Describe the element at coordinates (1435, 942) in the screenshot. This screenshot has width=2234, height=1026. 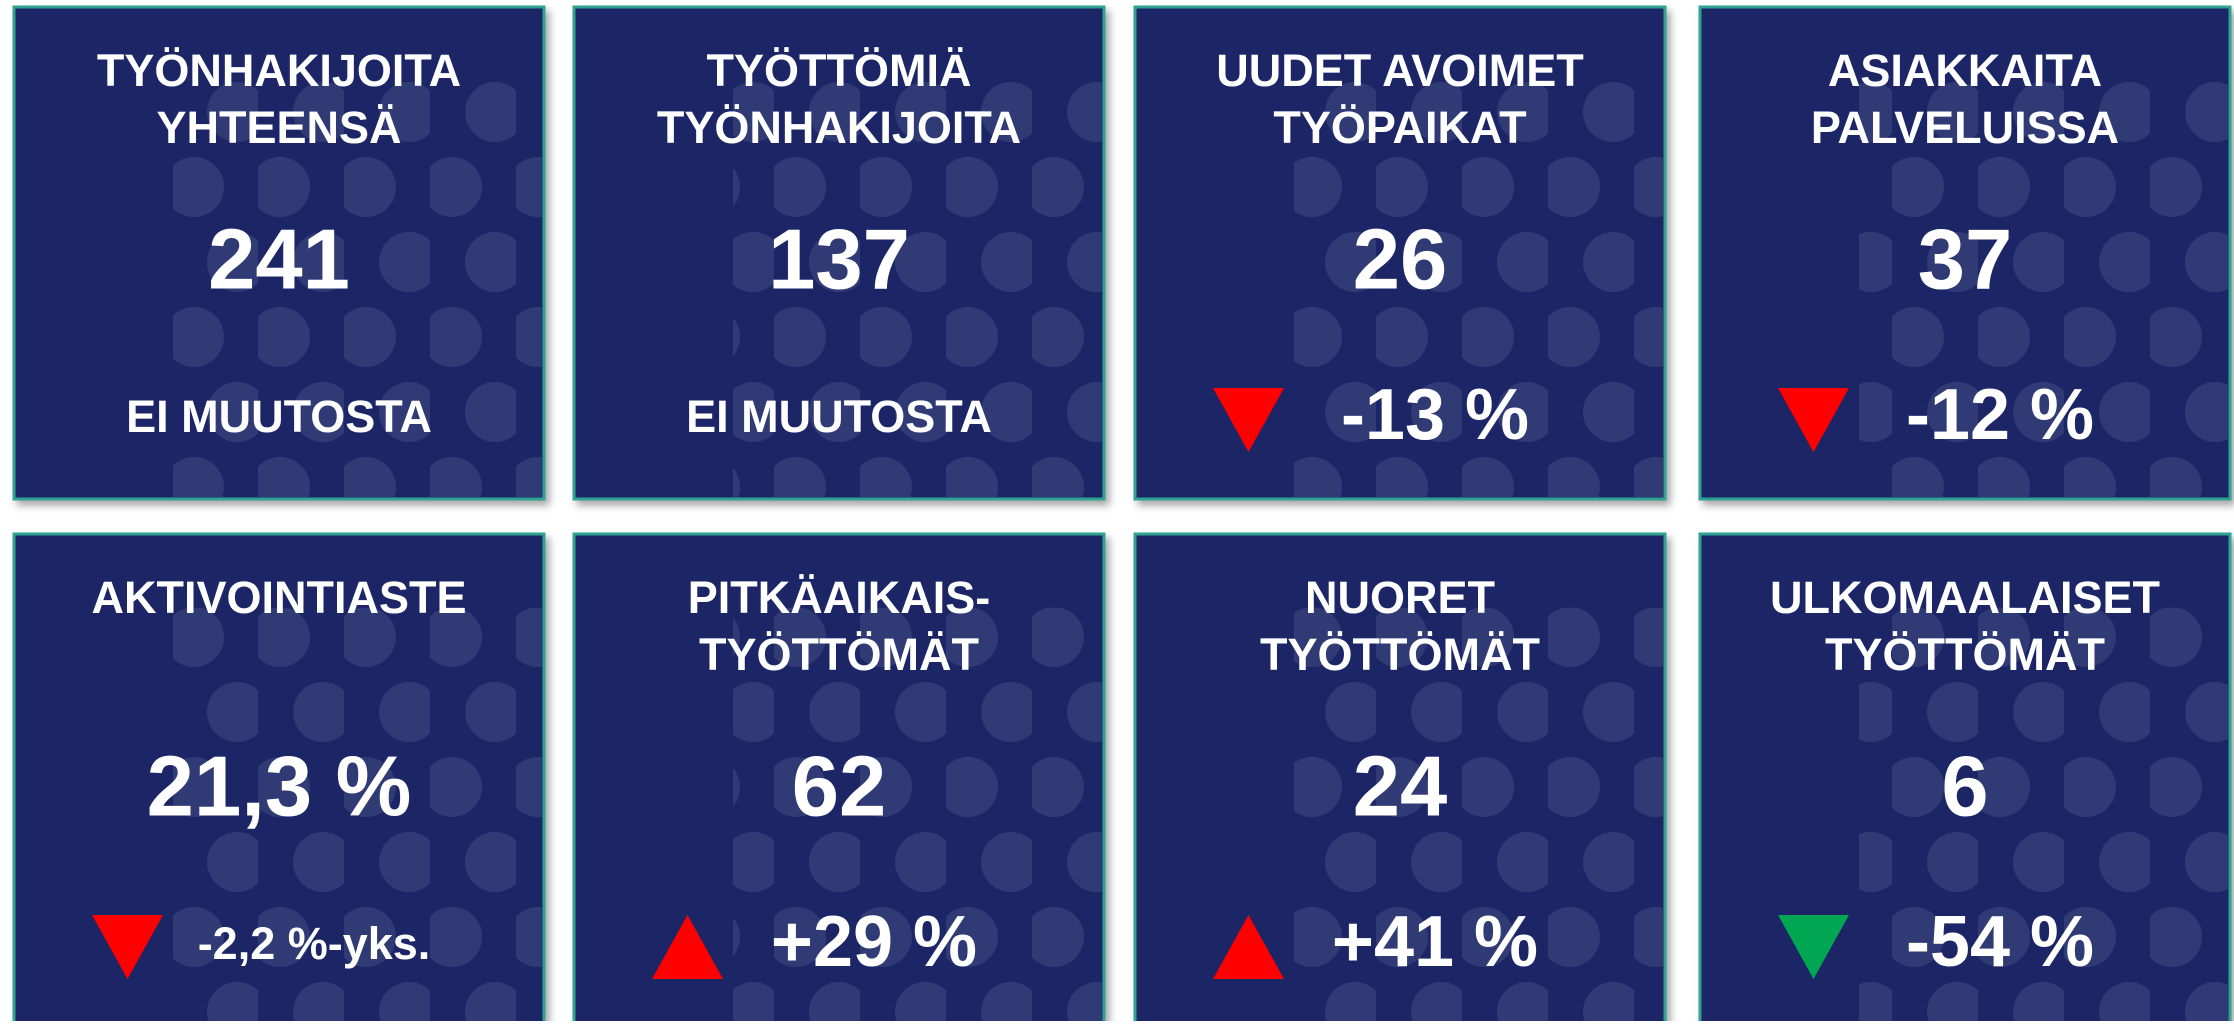
I see `card-change: +41 %` at that location.